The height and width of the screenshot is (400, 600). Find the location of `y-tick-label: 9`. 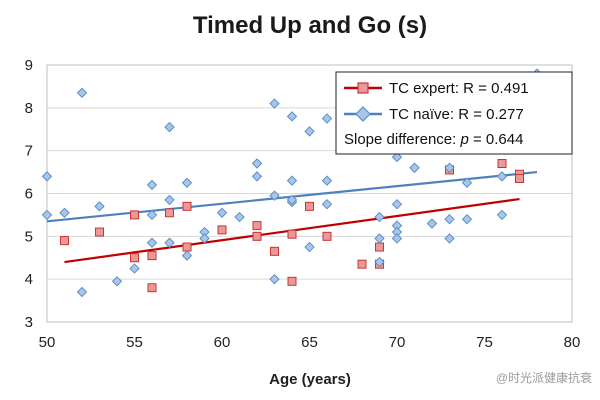

y-tick-label: 9 is located at coordinates (29, 65).